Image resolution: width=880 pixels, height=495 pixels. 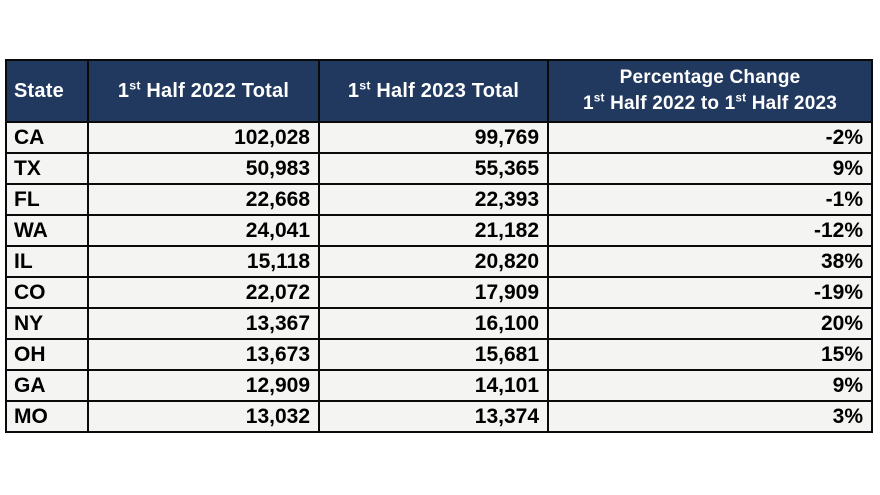 I want to click on total-2023-cell: 17,909, so click(x=434, y=292).